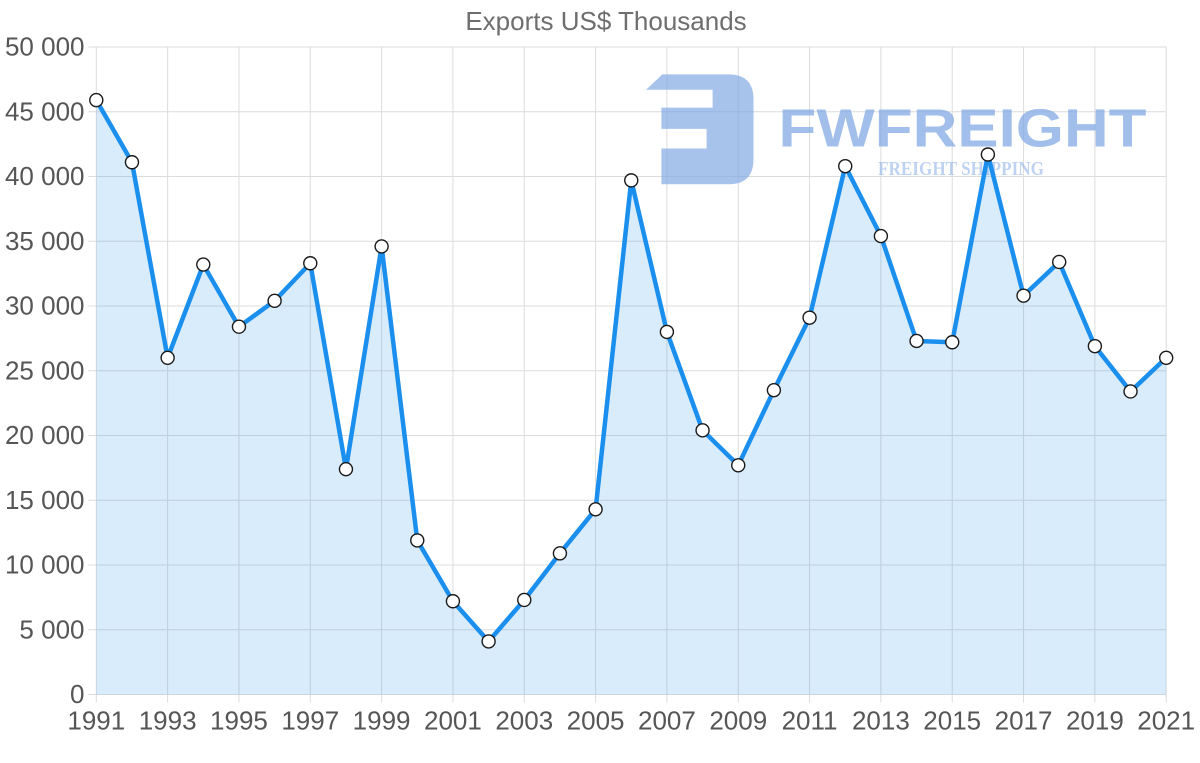 The height and width of the screenshot is (763, 1200). I want to click on x-axis-tick-label: 1991, so click(96, 721).